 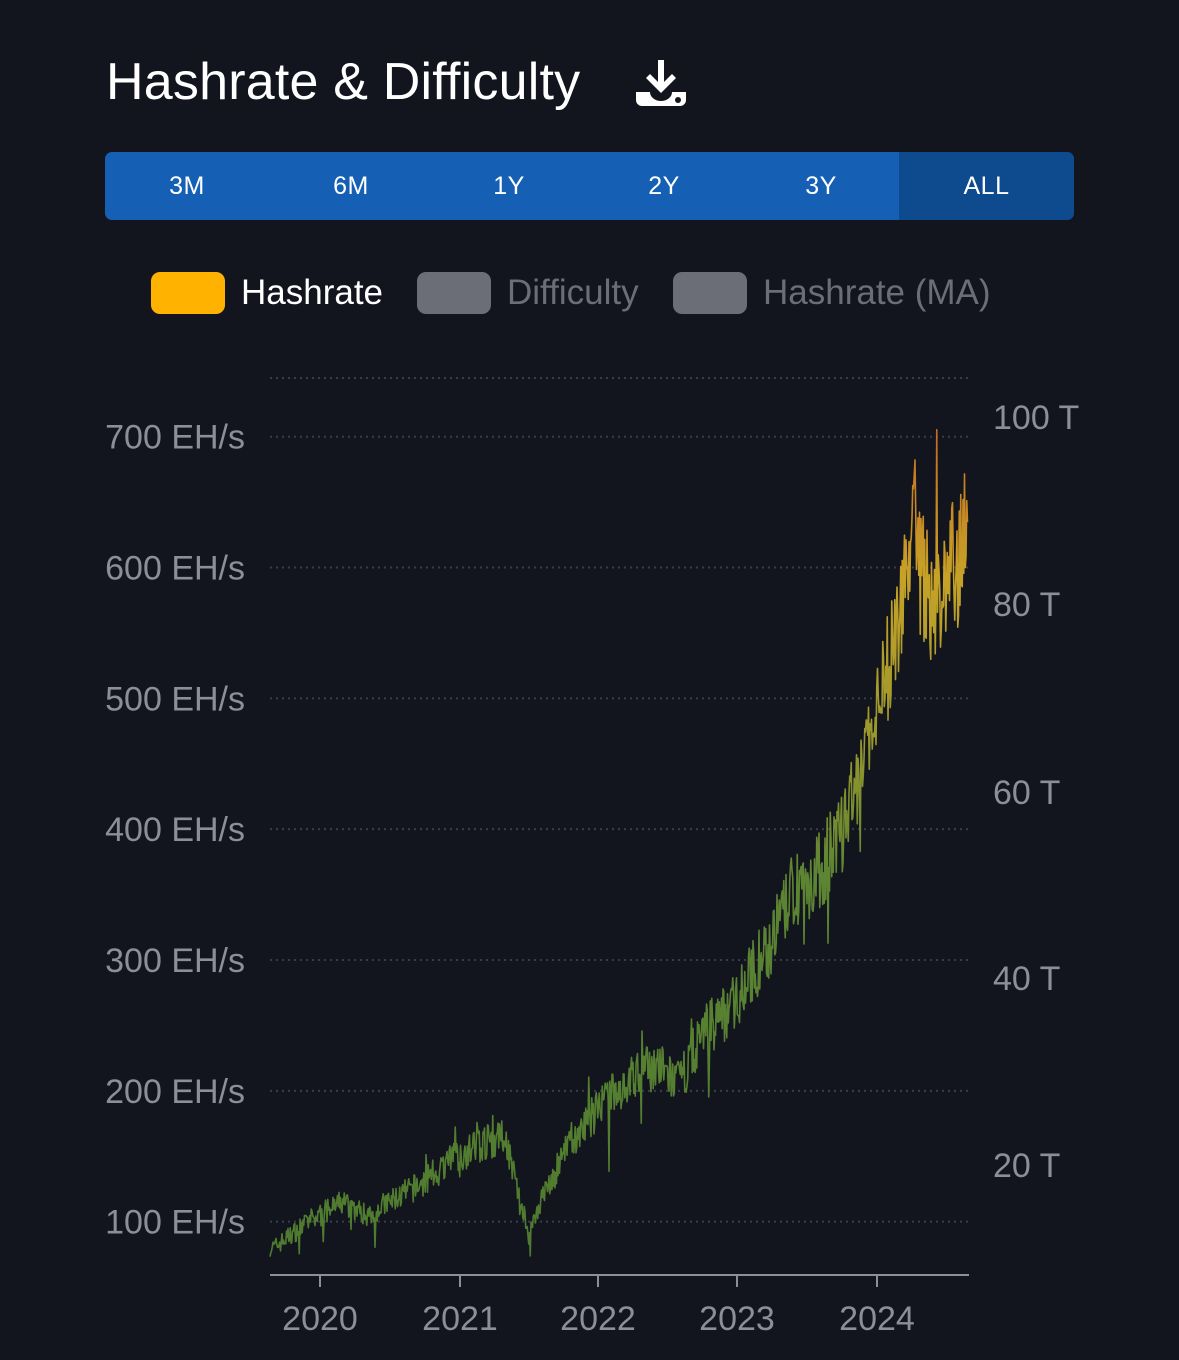 I want to click on y-left-tick-label: 500 EH/s, so click(x=175, y=699).